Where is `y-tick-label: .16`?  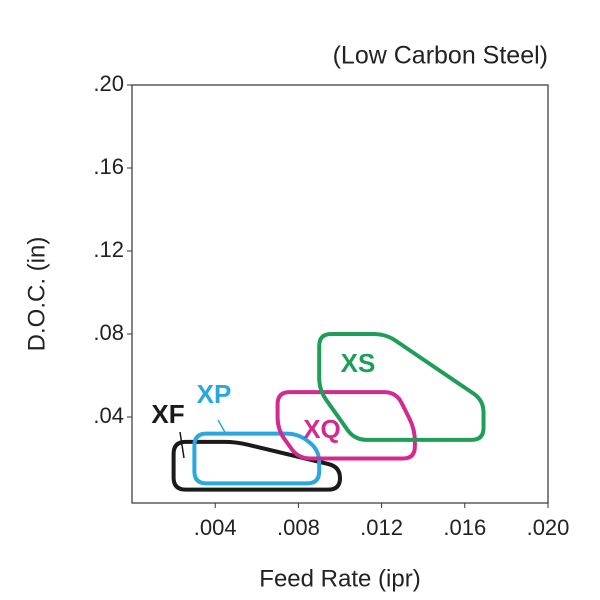
y-tick-label: .16 is located at coordinates (108, 166).